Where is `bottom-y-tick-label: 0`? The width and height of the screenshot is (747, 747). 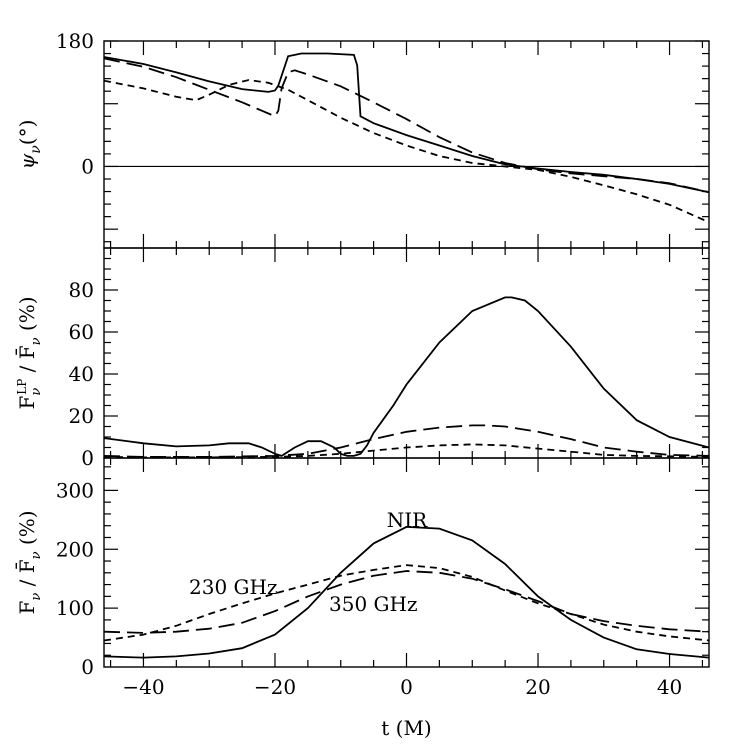 bottom-y-tick-label: 0 is located at coordinates (87, 667).